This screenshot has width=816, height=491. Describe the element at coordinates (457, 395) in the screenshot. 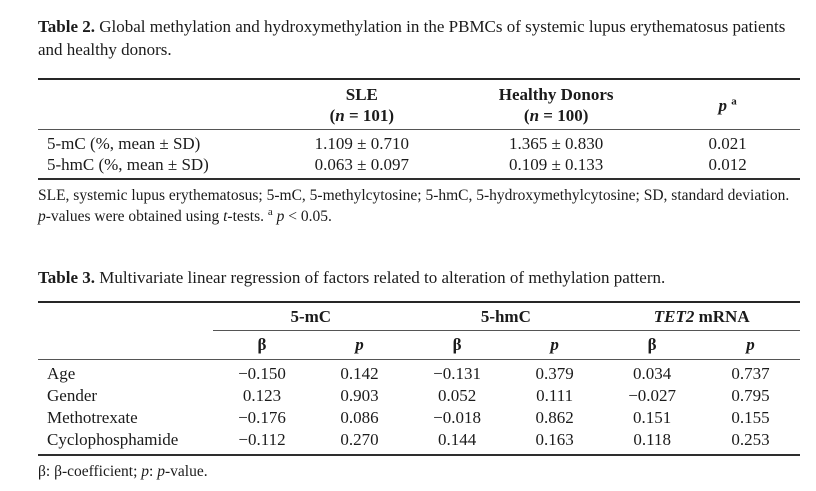

I see `table3-cell: 0.052` at that location.